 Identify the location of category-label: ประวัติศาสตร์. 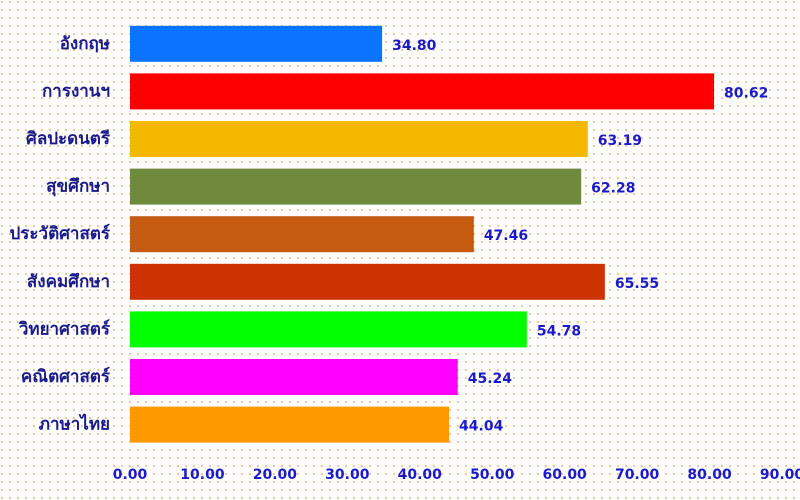
(59, 233).